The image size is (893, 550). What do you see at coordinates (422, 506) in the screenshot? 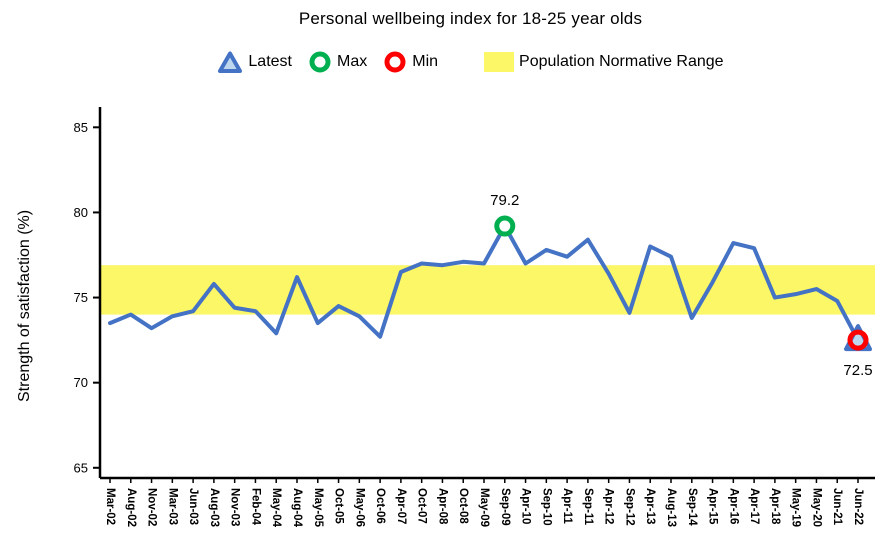
I see `x-tick-label: Oct-07` at bounding box center [422, 506].